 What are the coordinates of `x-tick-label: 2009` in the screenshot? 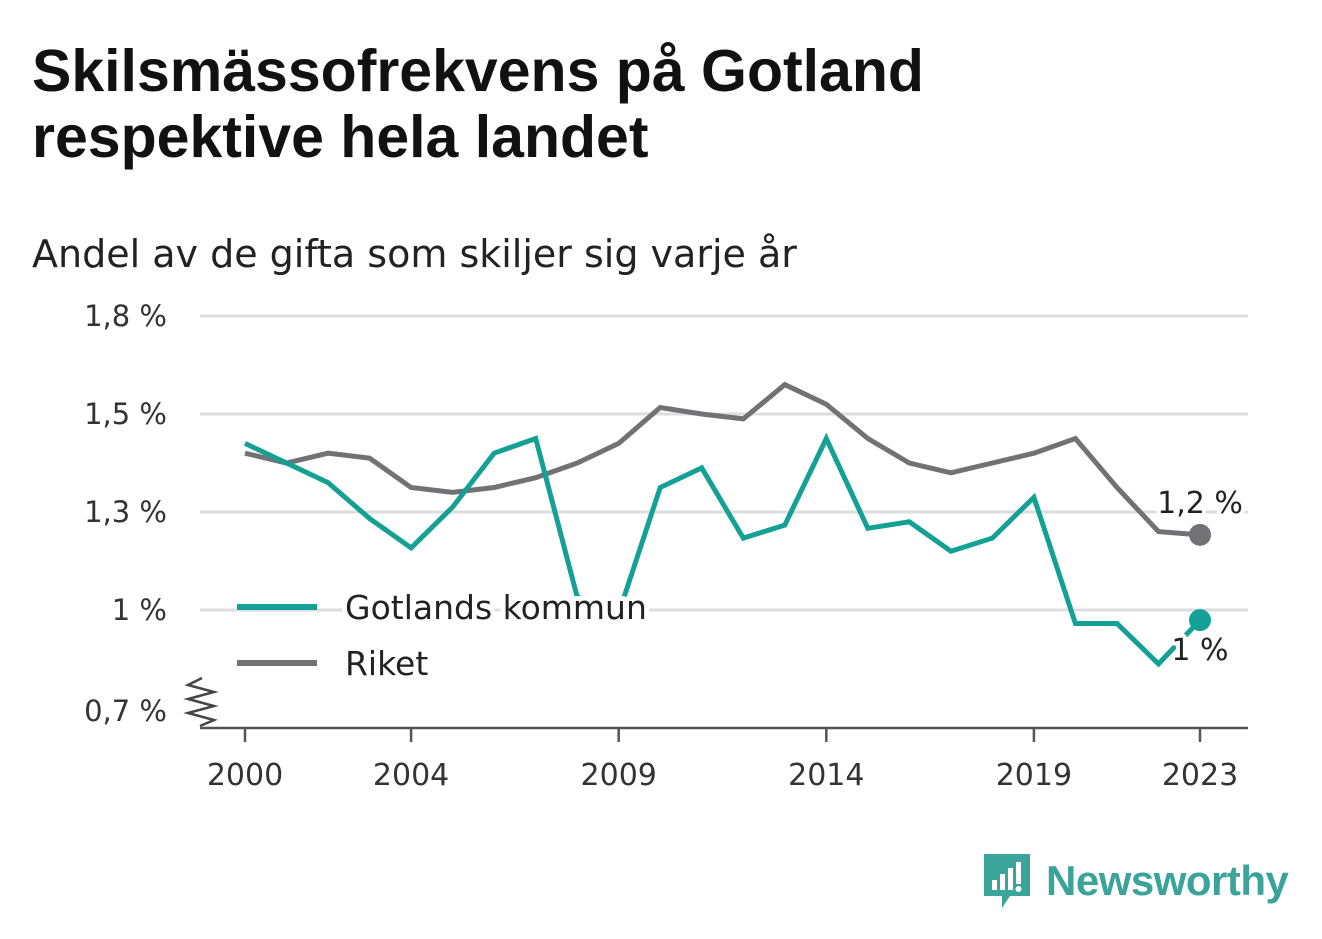 It's located at (619, 775).